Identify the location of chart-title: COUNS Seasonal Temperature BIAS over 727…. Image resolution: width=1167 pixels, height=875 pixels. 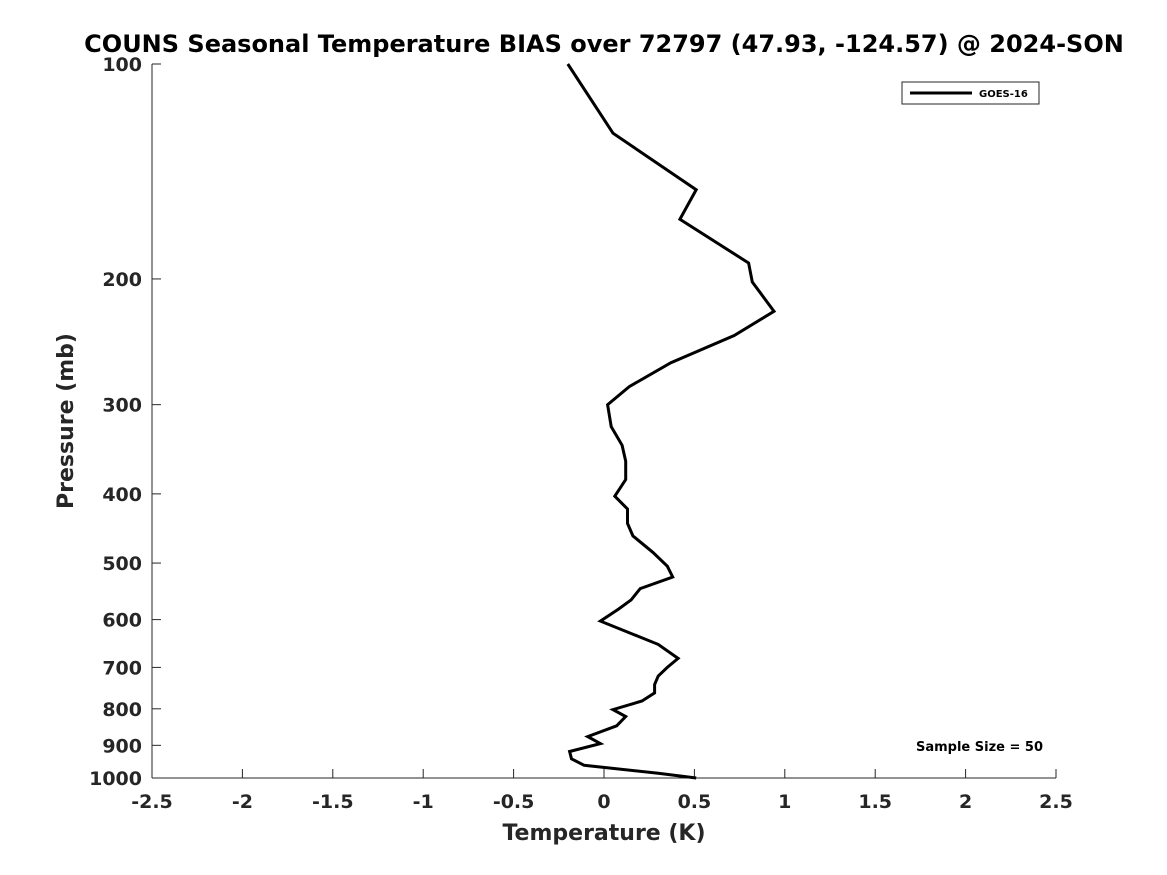
(604, 44).